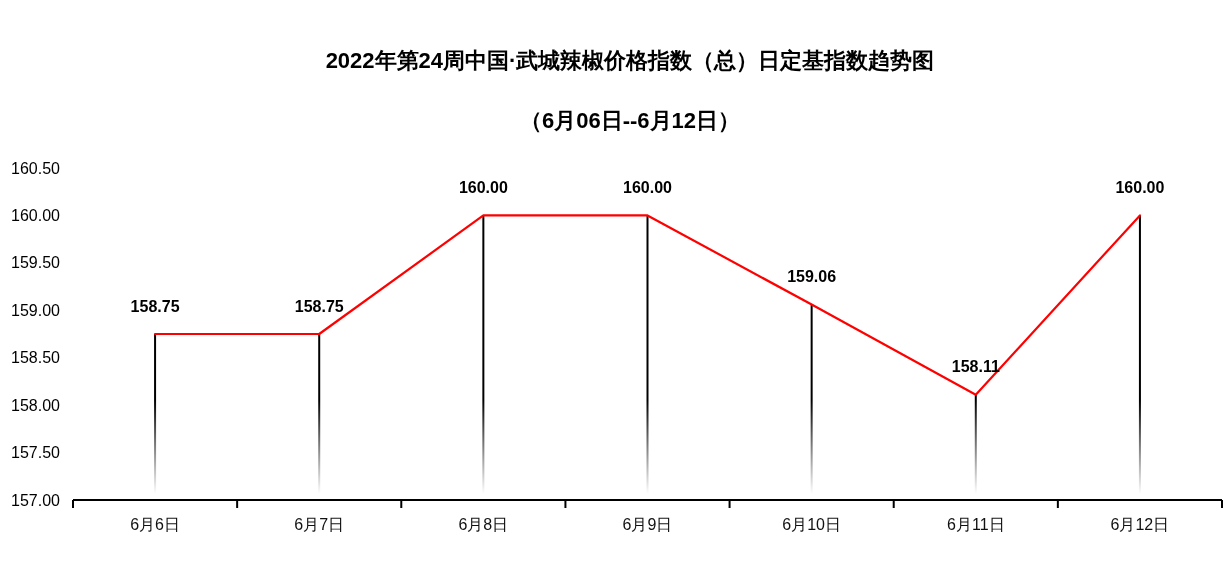 The image size is (1229, 575). What do you see at coordinates (976, 524) in the screenshot?
I see `x-tick-label: 6月11日` at bounding box center [976, 524].